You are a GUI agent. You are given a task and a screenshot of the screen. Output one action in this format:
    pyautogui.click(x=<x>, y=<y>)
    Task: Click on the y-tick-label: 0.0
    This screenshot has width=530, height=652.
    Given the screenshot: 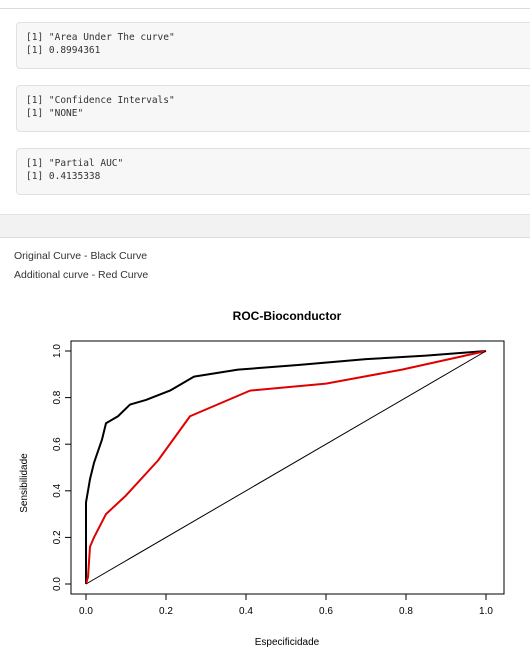 What is the action you would take?
    pyautogui.click(x=57, y=584)
    